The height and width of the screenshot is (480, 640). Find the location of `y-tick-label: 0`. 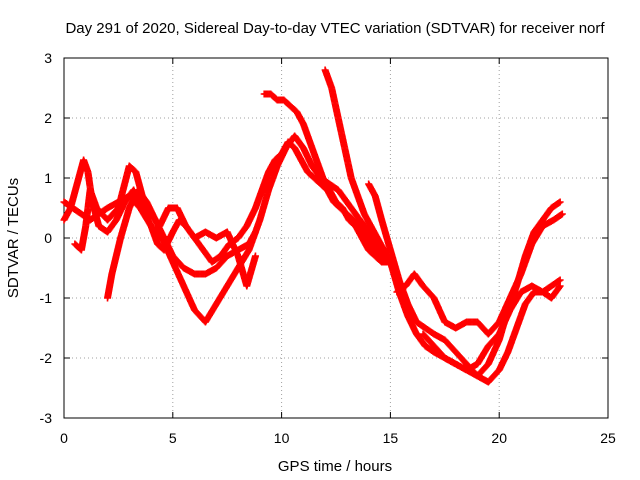

y-tick-label: 0 is located at coordinates (48, 238).